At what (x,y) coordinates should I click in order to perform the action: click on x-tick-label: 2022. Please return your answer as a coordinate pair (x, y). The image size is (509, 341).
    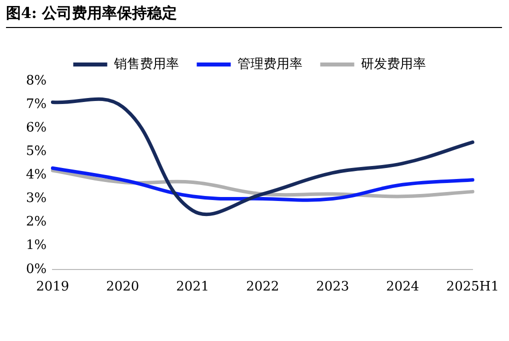
    Looking at the image, I should click on (263, 287).